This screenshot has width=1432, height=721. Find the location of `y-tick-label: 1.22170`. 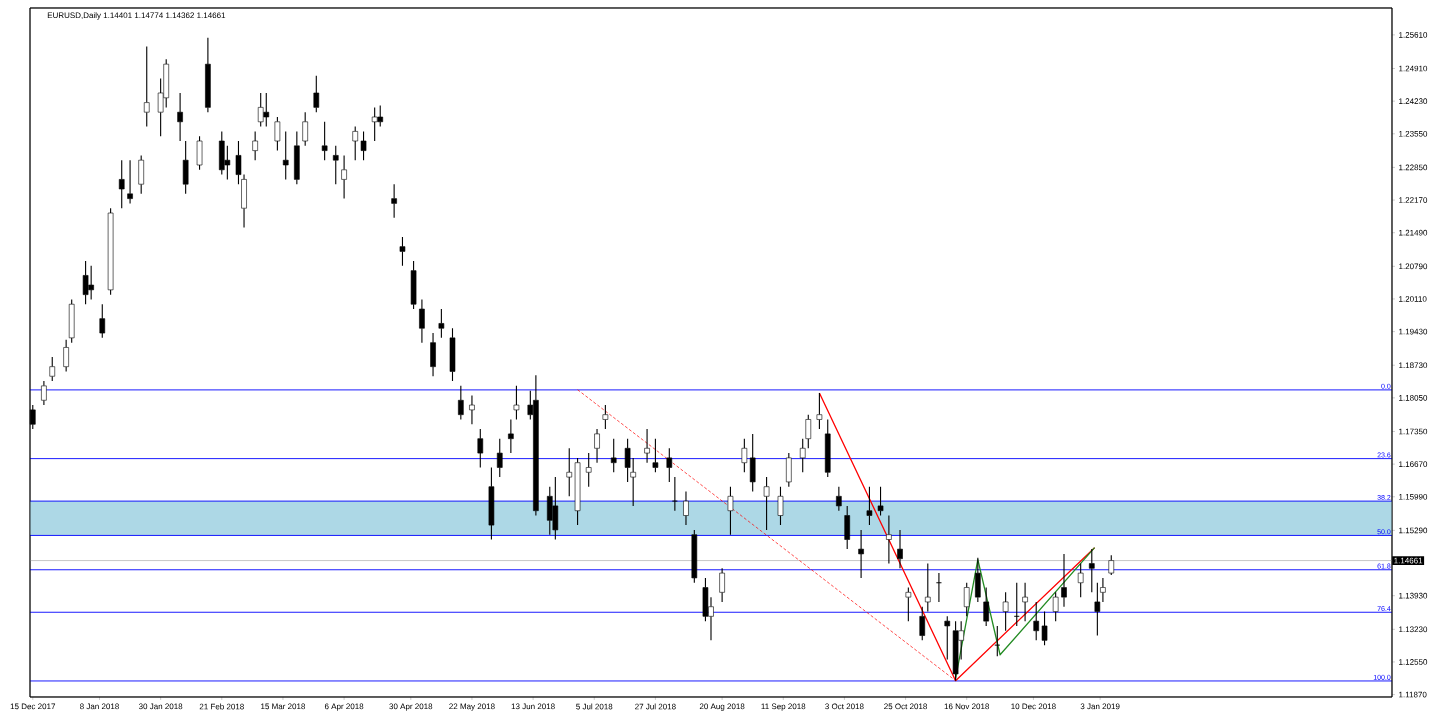

y-tick-label: 1.22170 is located at coordinates (1413, 200).